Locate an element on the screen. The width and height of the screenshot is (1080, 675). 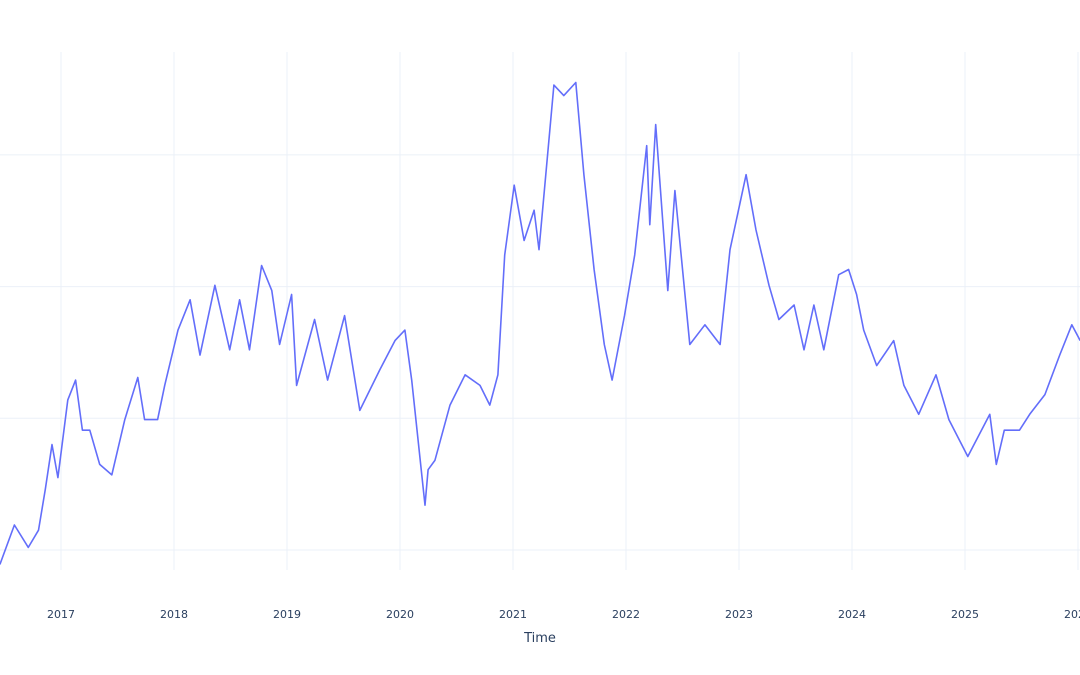
x-tick-label: 2024 is located at coordinates (852, 614).